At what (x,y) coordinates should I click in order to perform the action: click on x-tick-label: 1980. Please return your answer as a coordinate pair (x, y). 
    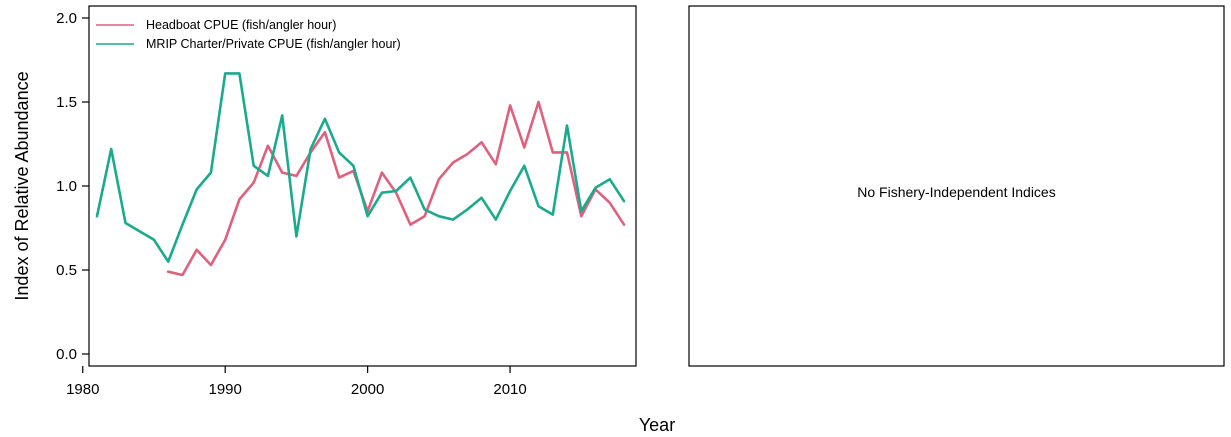
    Looking at the image, I should click on (82, 389).